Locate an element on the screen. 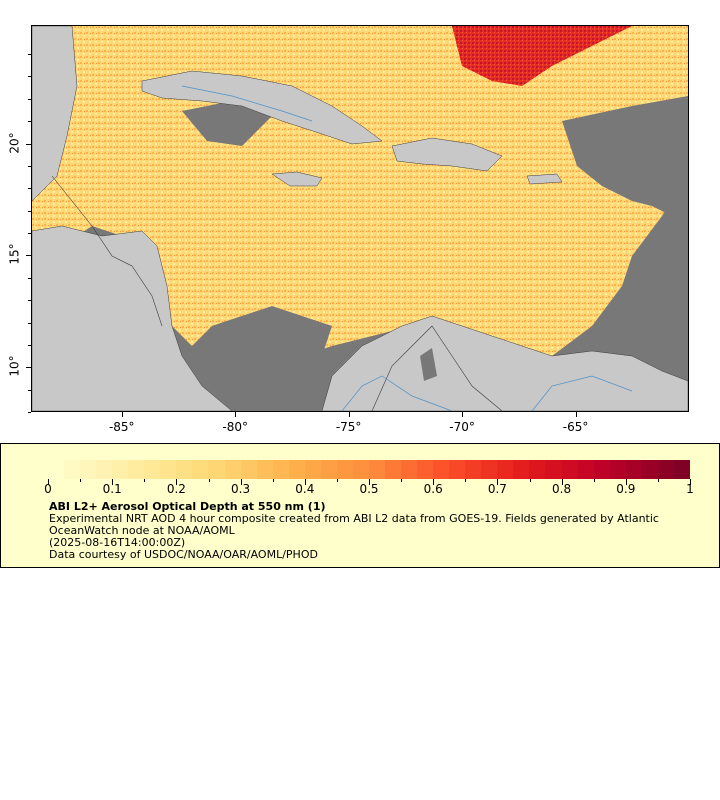  no-data-patch-south is located at coordinates (272, 338).